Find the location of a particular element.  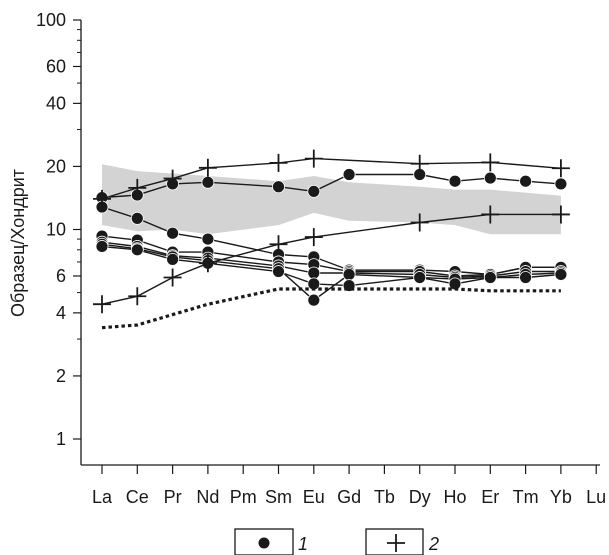

legend-marker-plus is located at coordinates (396, 543).